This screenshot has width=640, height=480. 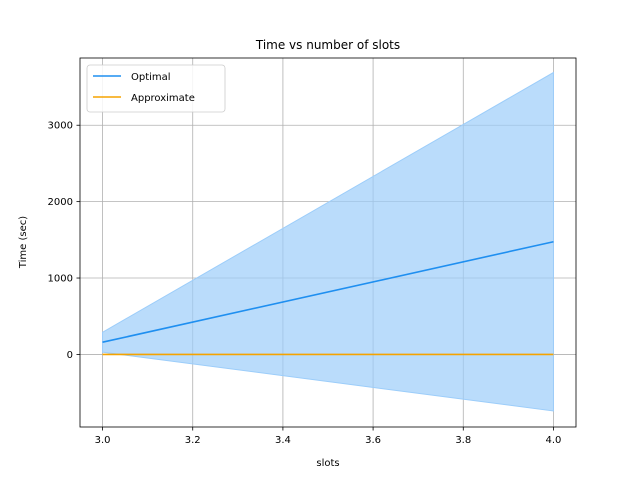 What do you see at coordinates (283, 440) in the screenshot?
I see `x-tick-label: 3.4` at bounding box center [283, 440].